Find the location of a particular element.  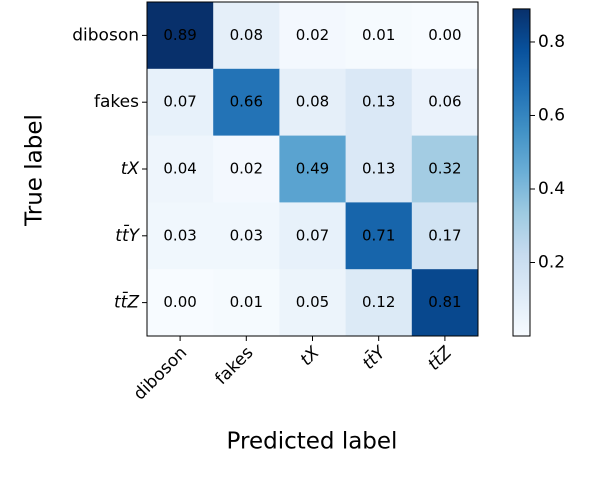

x-tick-label: diboson is located at coordinates (160, 373).